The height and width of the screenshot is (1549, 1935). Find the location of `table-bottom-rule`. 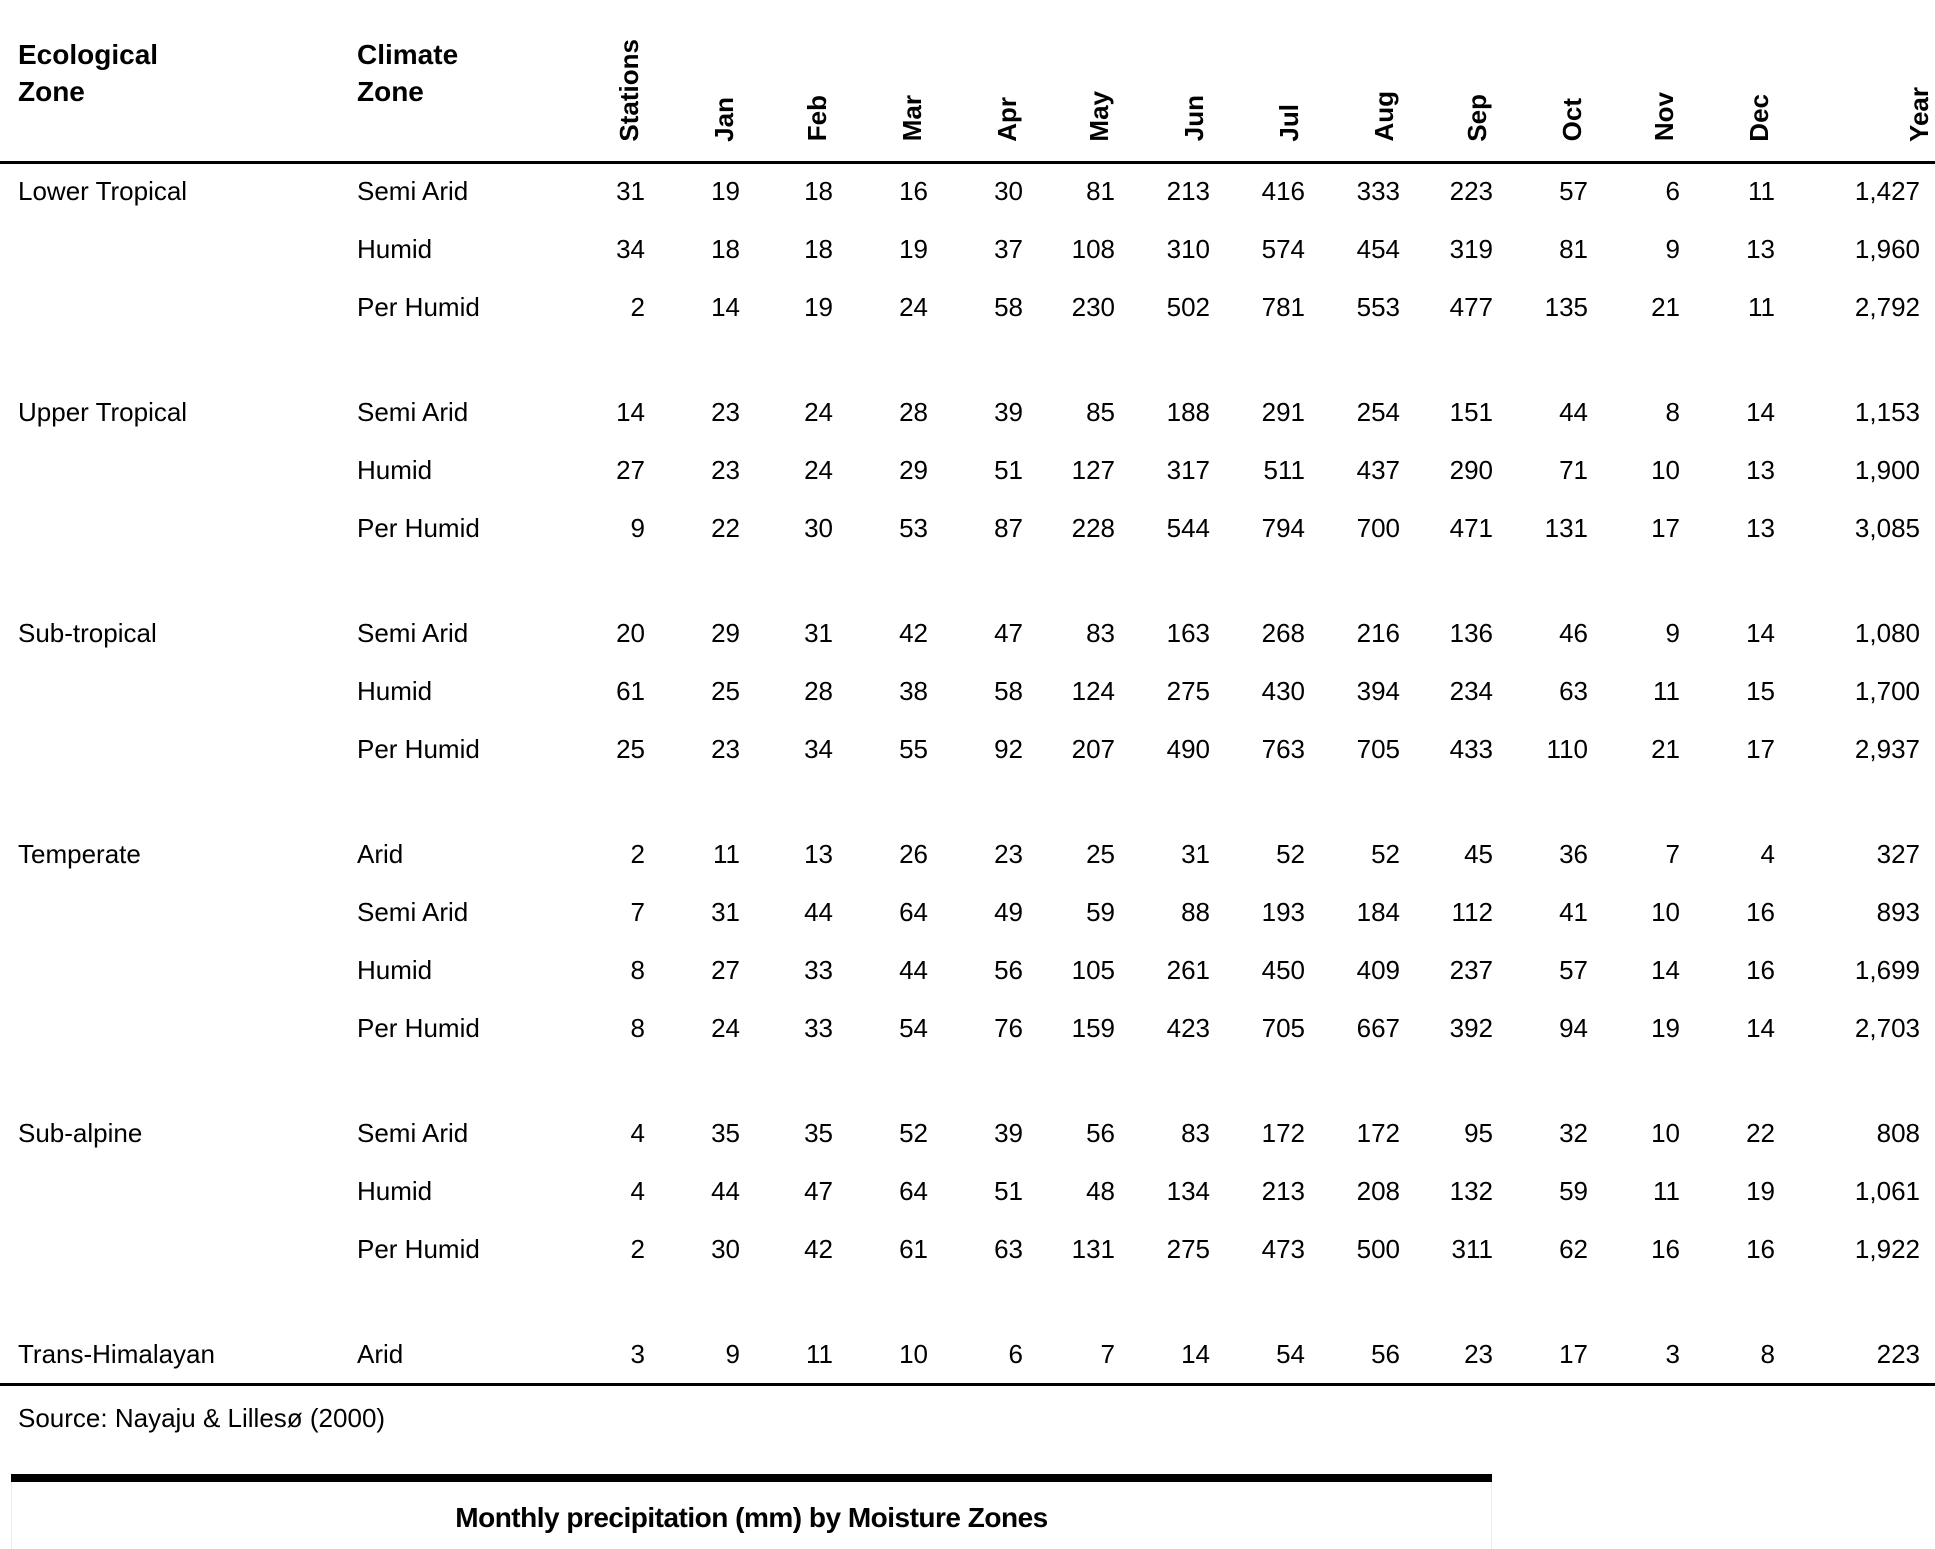

table-bottom-rule is located at coordinates (967, 1384).